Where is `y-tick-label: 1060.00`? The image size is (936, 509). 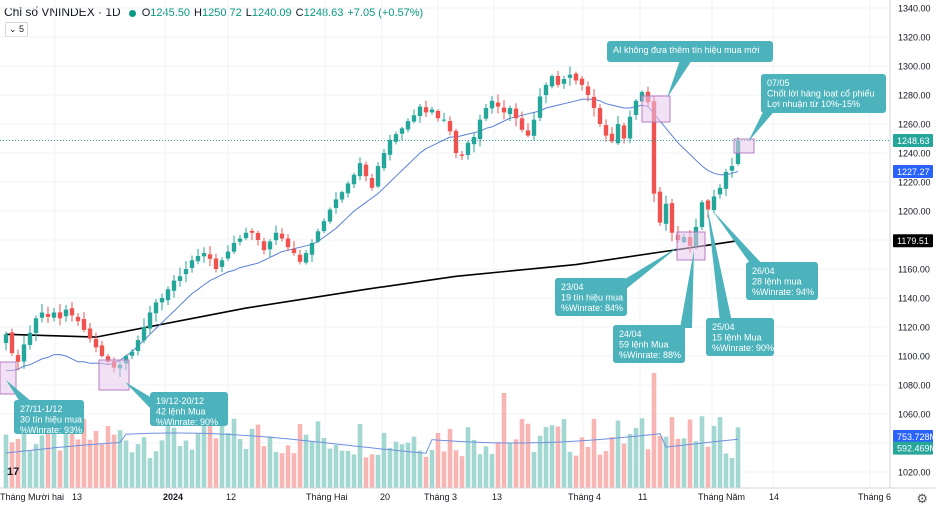 y-tick-label: 1060.00 is located at coordinates (914, 415).